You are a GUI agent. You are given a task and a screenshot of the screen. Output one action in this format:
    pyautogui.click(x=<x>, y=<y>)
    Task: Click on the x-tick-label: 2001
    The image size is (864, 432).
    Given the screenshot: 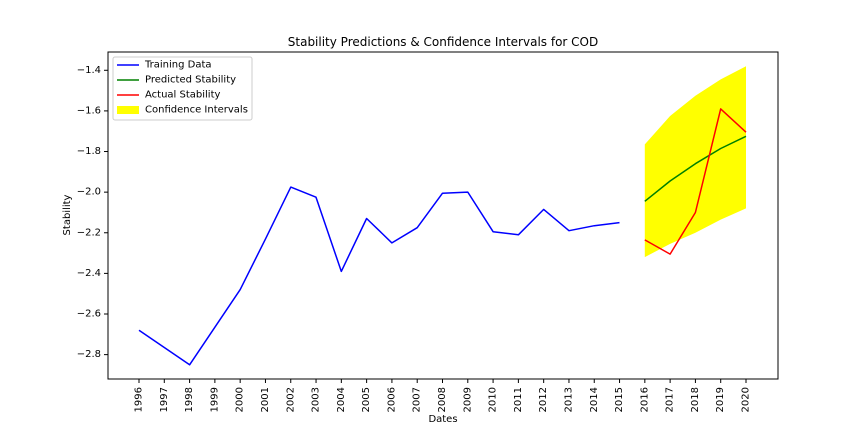 What is the action you would take?
    pyautogui.click(x=265, y=399)
    